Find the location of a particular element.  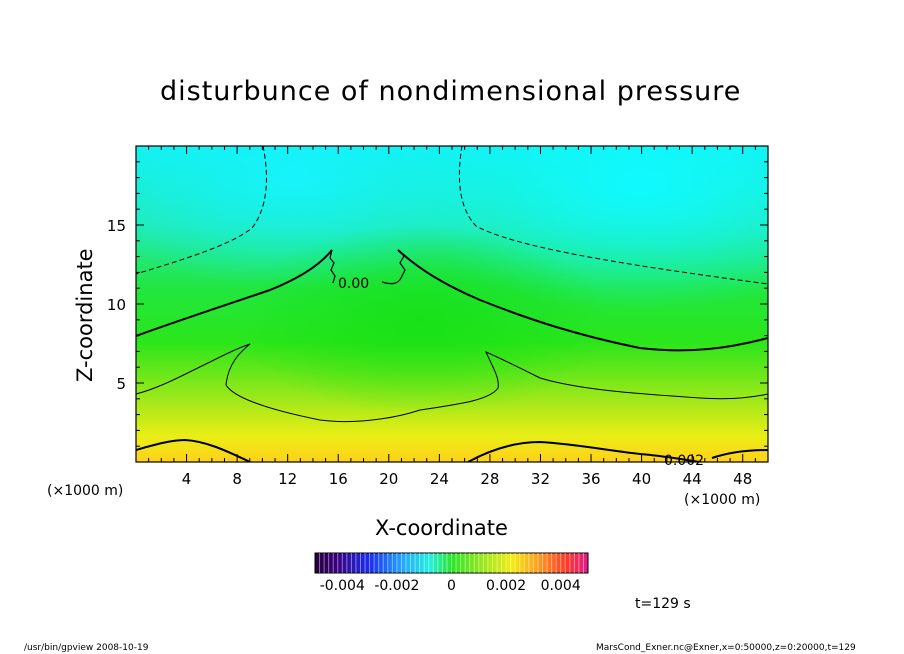

contour-zero-right is located at coordinates (582, 300).